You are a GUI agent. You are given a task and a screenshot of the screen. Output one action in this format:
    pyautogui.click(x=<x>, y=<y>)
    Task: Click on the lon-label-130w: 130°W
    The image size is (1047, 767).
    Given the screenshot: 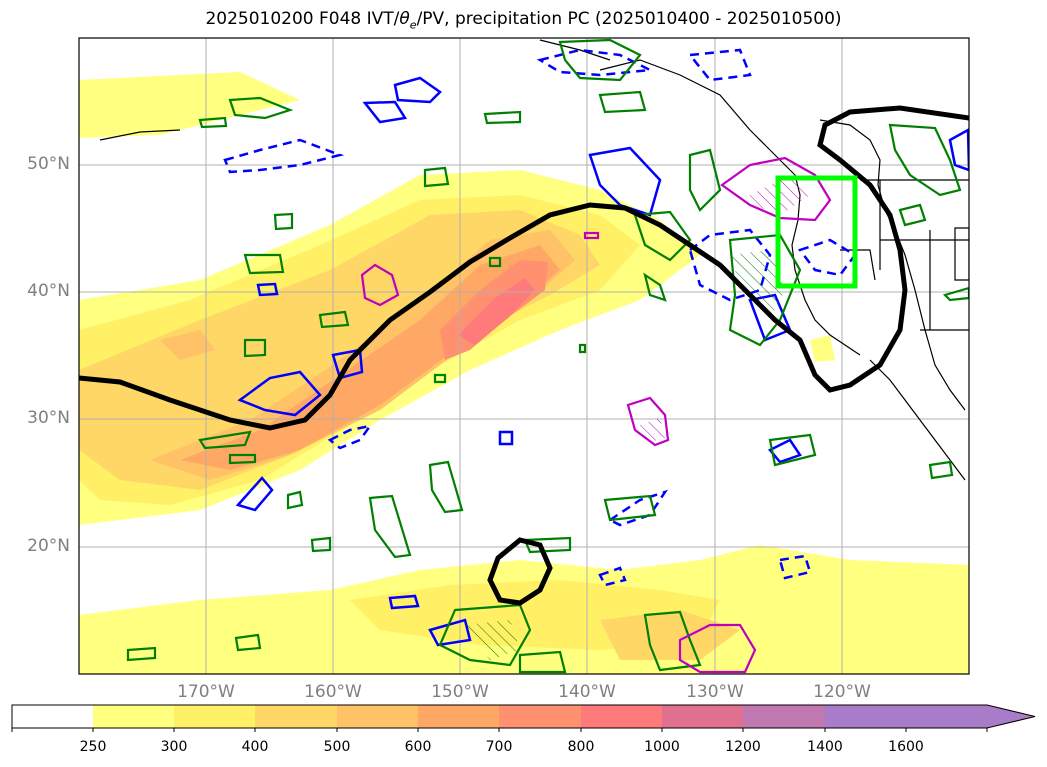 What is the action you would take?
    pyautogui.click(x=715, y=692)
    